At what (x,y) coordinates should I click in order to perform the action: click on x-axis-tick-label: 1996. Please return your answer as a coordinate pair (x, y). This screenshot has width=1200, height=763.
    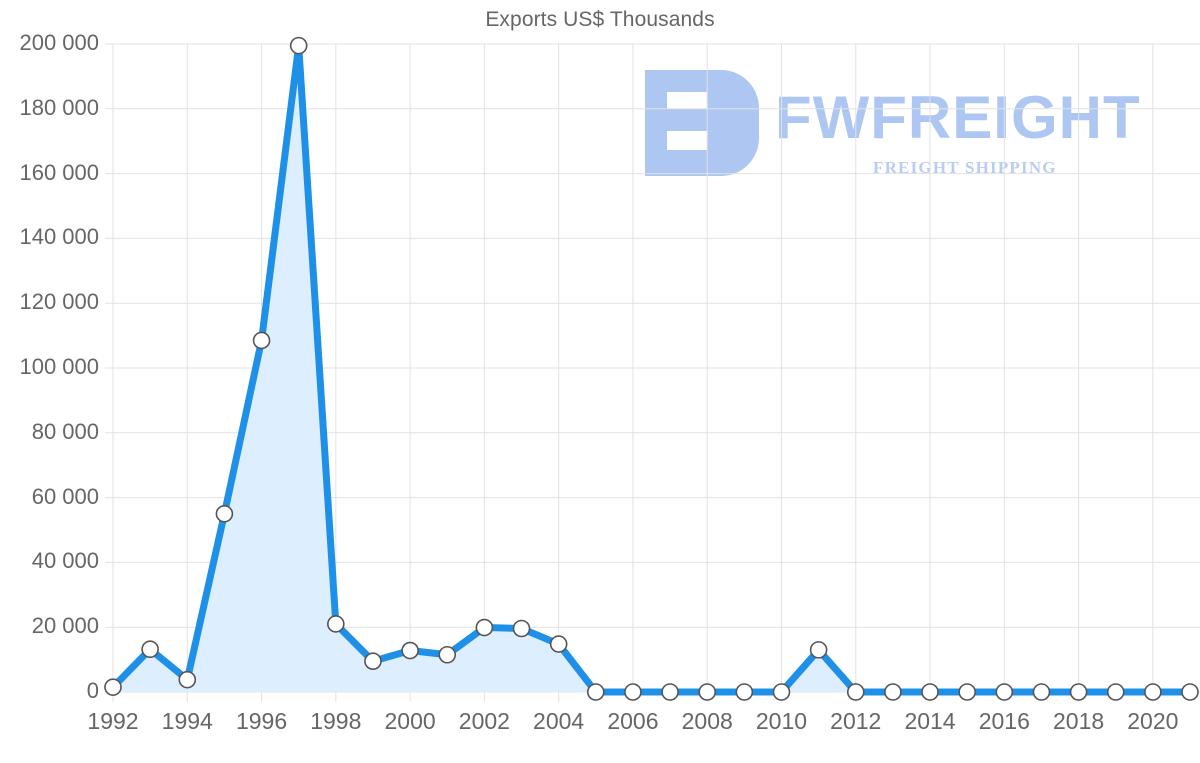
    Looking at the image, I should click on (261, 721).